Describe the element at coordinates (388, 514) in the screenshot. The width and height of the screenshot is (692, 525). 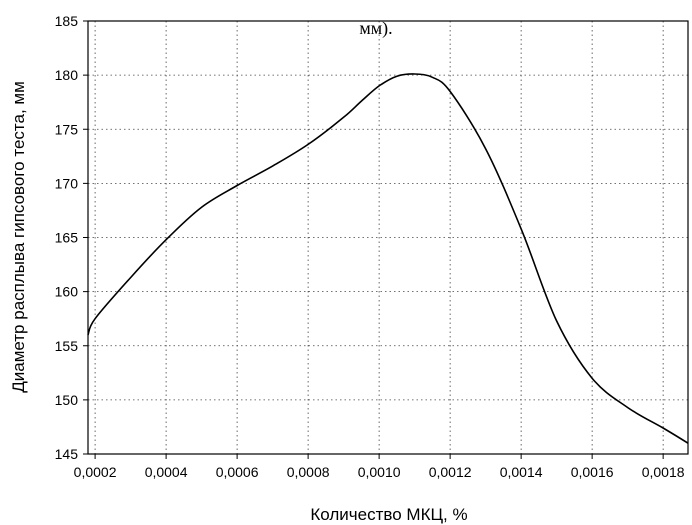
I see `x-axis-label: Количество МКЦ, %` at that location.